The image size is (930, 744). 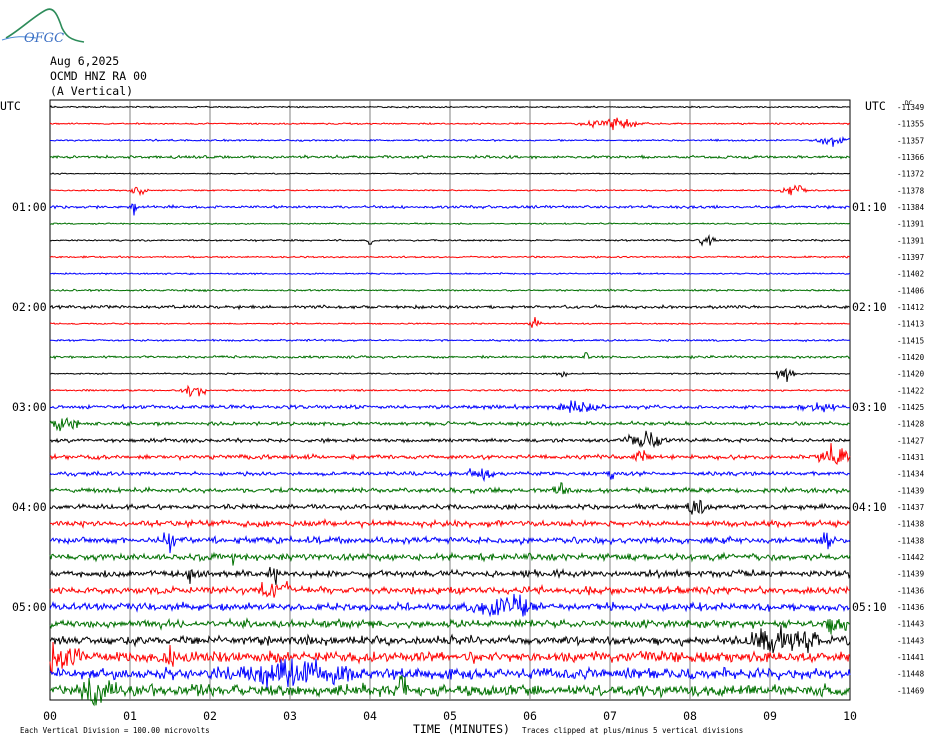 I want to click on right-axis-label: UTC, so click(x=875, y=106).